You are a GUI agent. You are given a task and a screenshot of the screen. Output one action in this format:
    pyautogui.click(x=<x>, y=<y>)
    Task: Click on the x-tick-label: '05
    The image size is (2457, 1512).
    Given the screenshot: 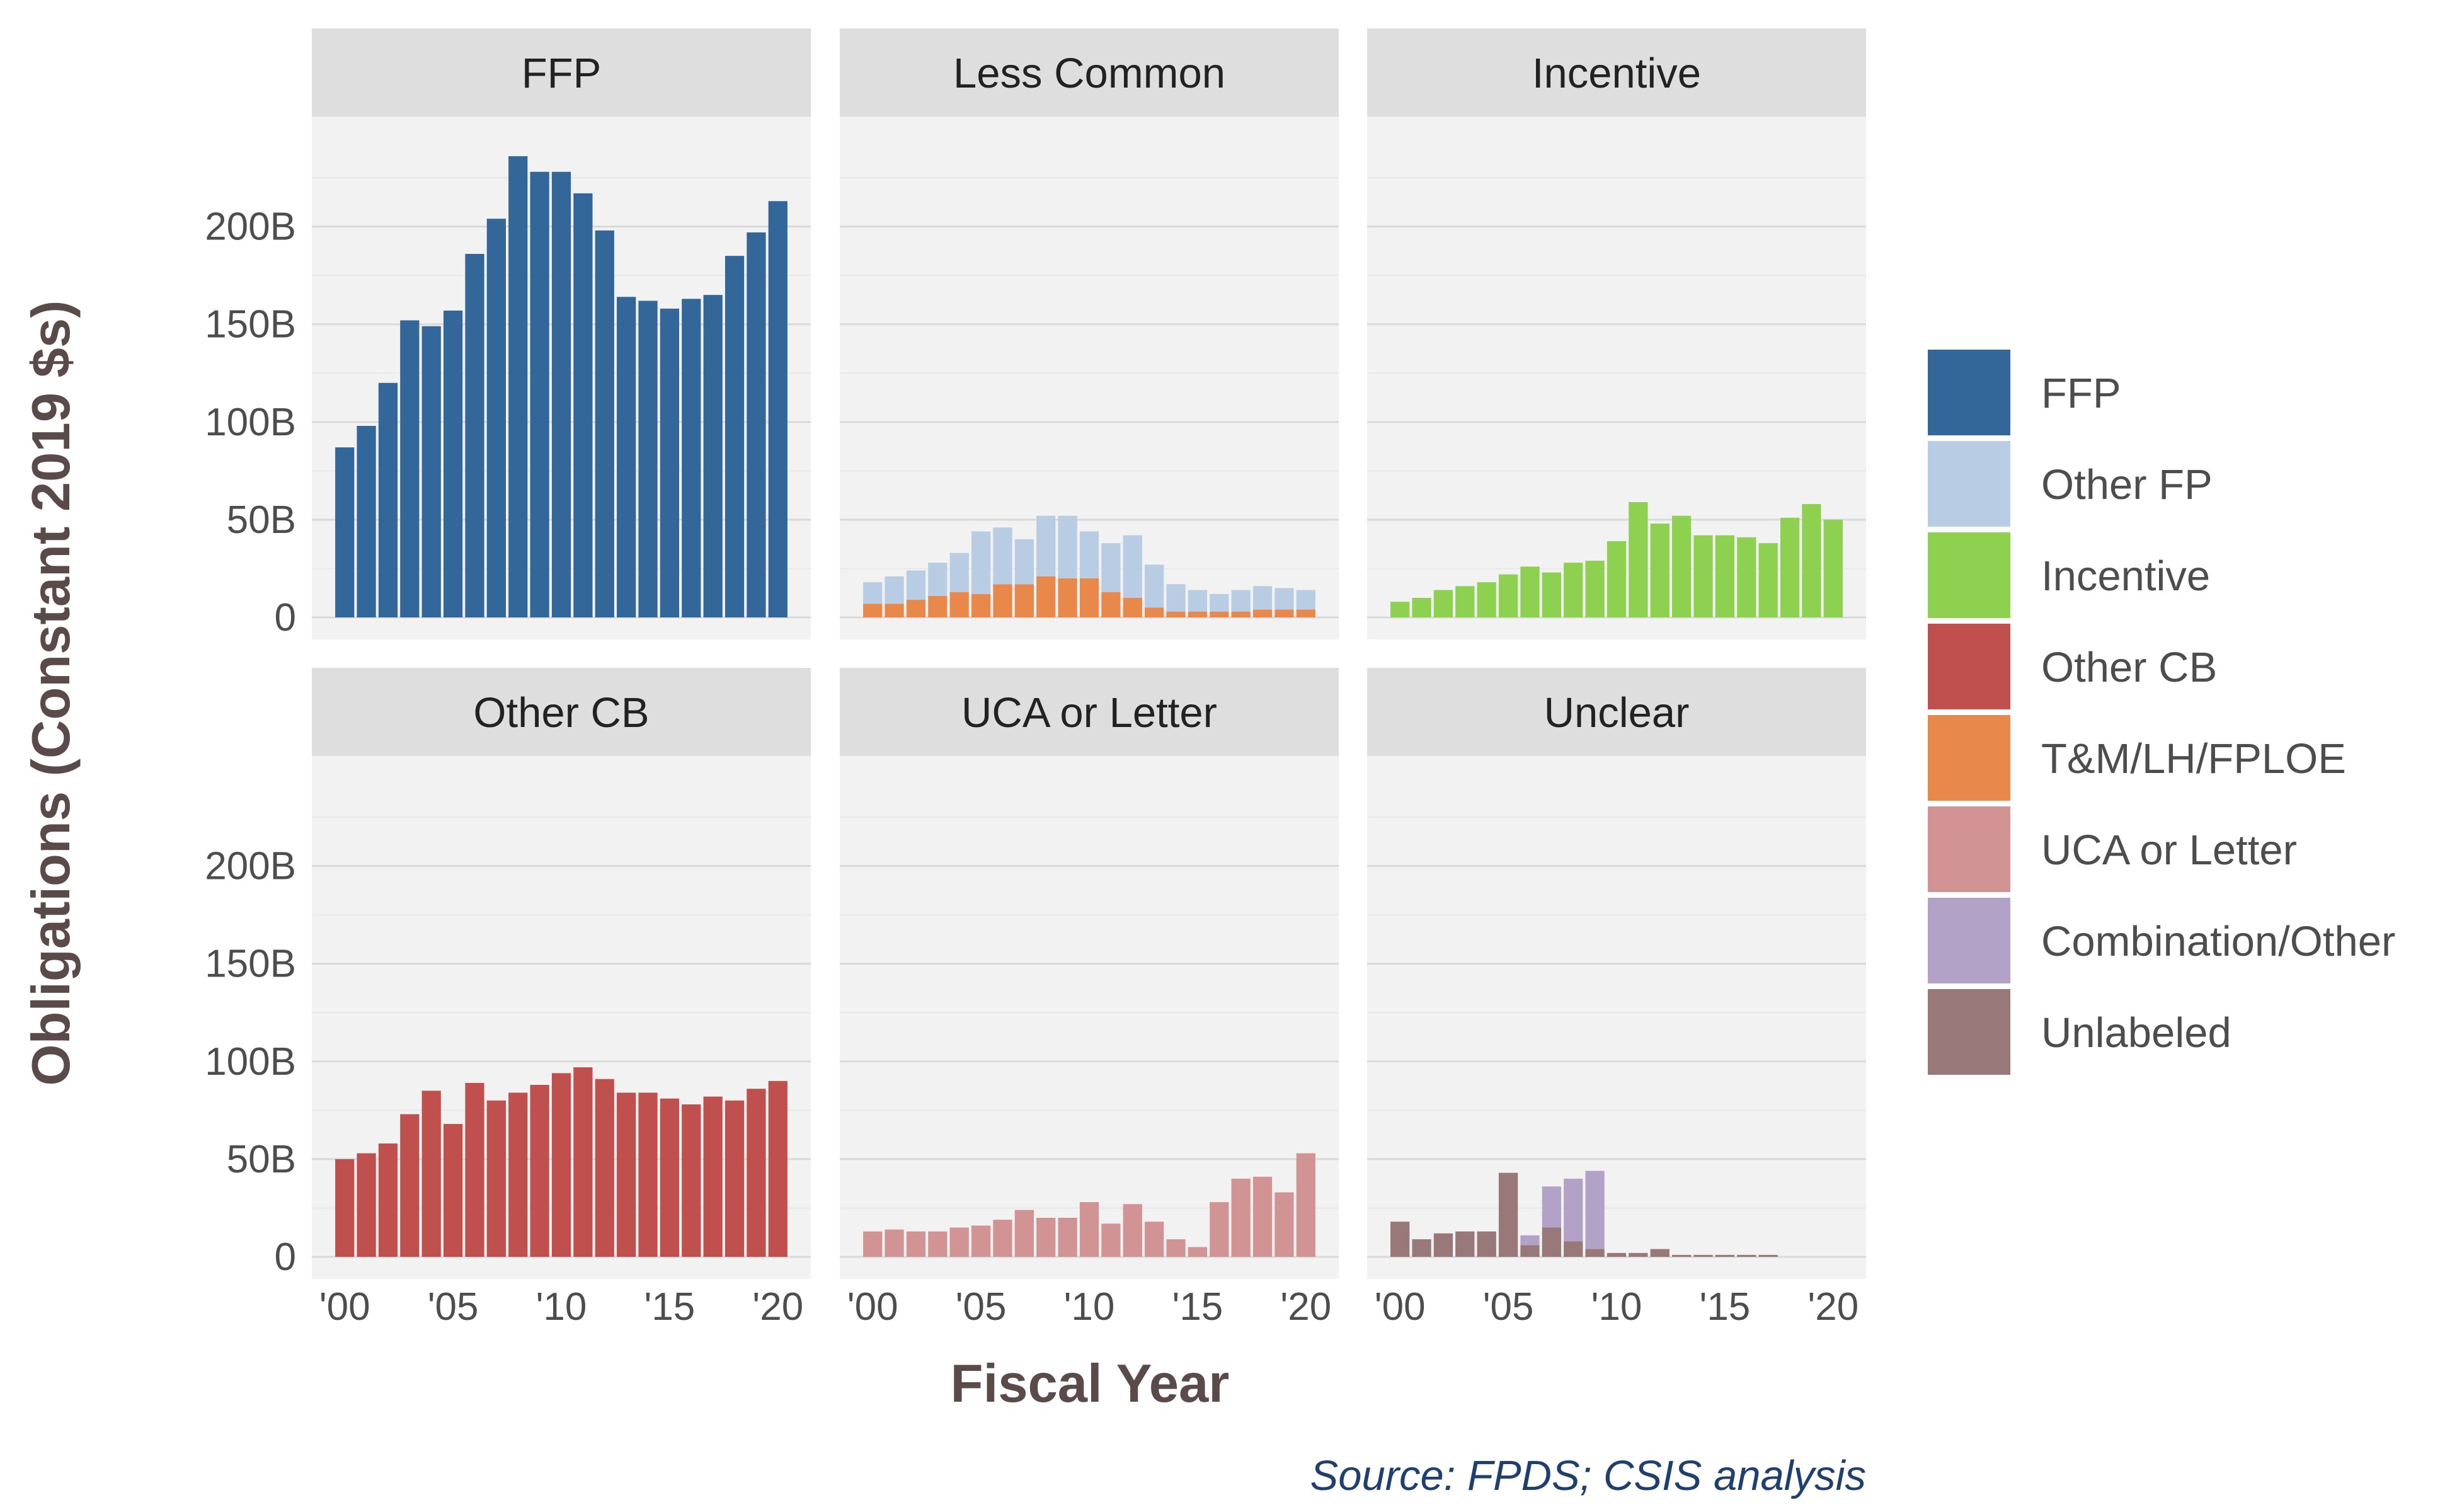 What is the action you would take?
    pyautogui.click(x=1508, y=1307)
    